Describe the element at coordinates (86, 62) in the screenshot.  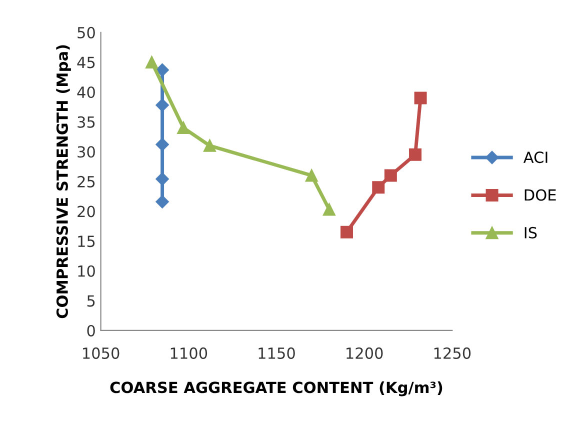
I see `y-tick-label: 45` at that location.